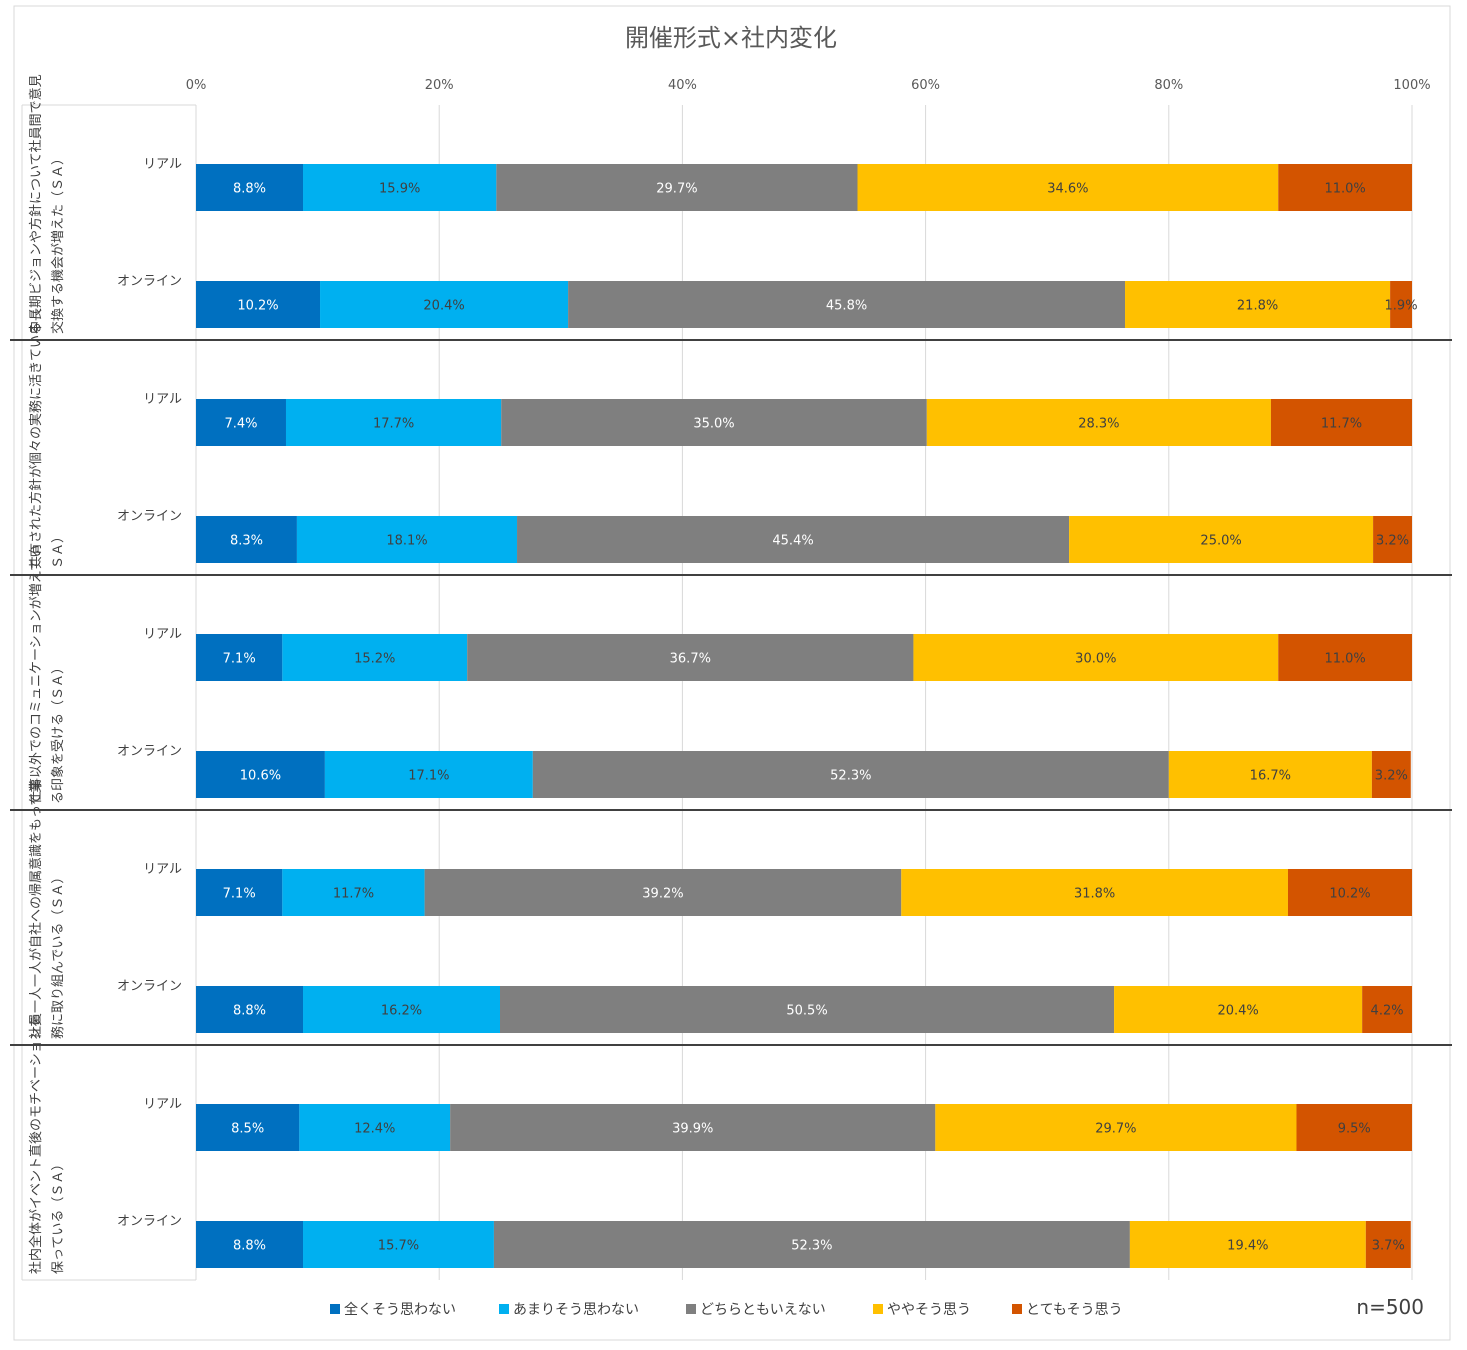 The image size is (1467, 1350). I want to click on data-label: 8.5%, so click(247, 1129).